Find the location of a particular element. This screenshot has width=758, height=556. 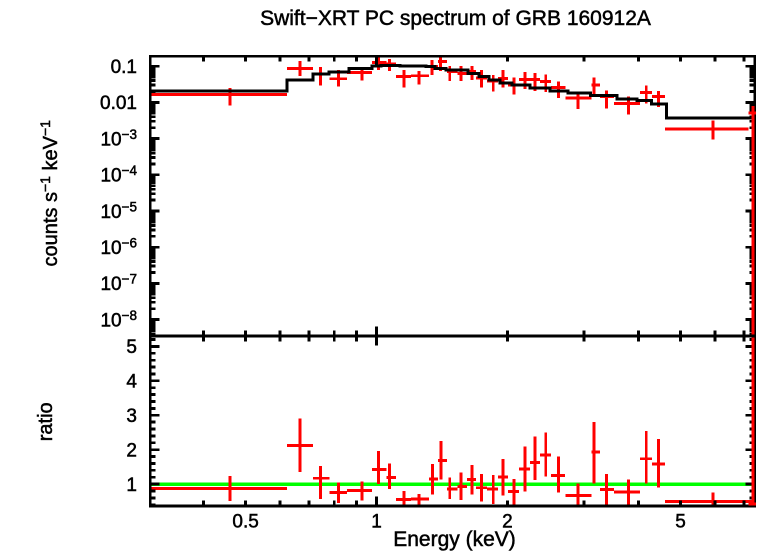

svg-text: counts s−1 keV−1 is located at coordinates (49, 193).